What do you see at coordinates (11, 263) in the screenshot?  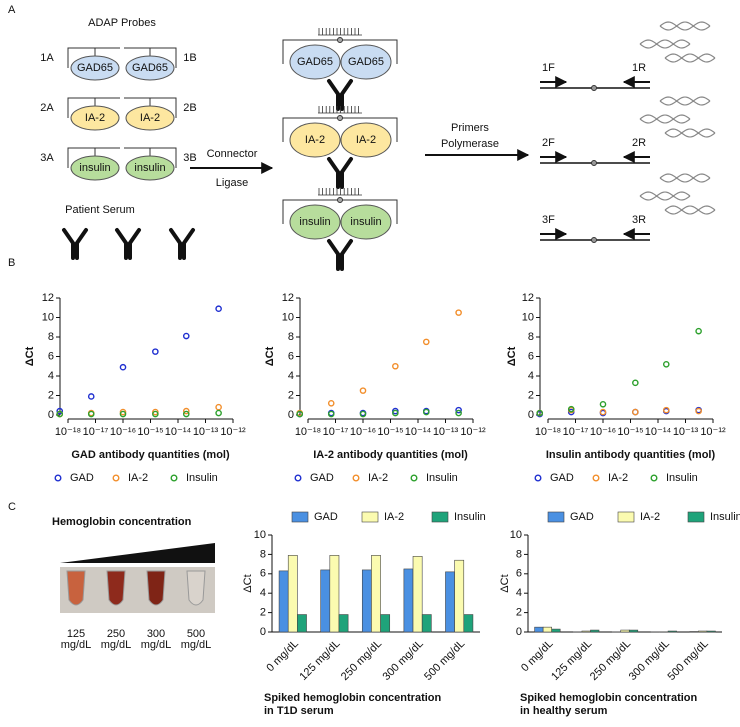 I see `panel-label: B` at bounding box center [11, 263].